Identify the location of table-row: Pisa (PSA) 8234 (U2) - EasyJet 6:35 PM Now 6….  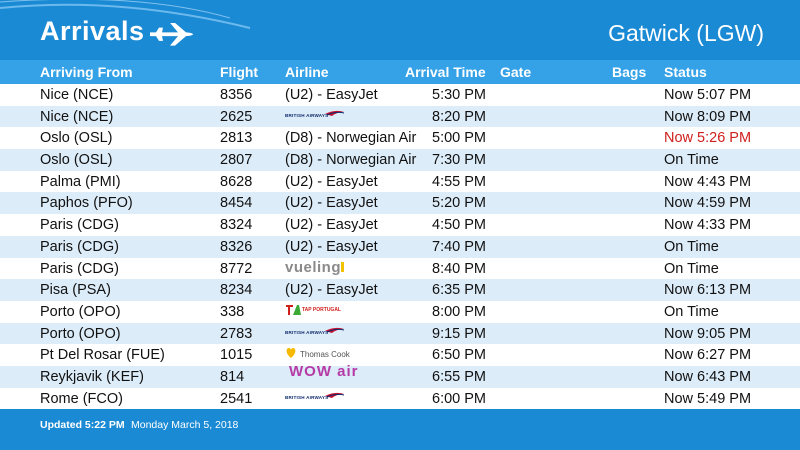
(400, 290).